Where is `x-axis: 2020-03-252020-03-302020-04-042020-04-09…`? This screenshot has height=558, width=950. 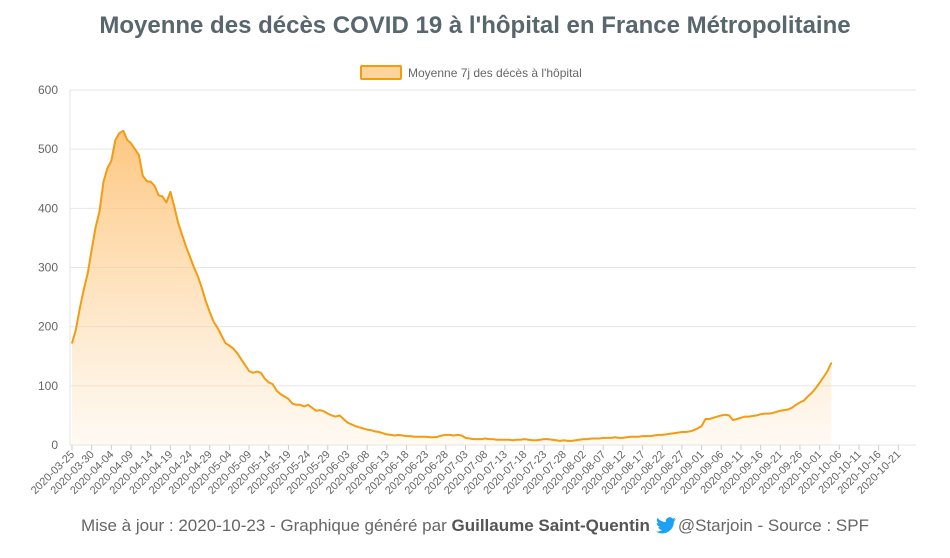 x-axis: 2020-03-252020-03-302020-04-042020-04-09… is located at coordinates (466, 473).